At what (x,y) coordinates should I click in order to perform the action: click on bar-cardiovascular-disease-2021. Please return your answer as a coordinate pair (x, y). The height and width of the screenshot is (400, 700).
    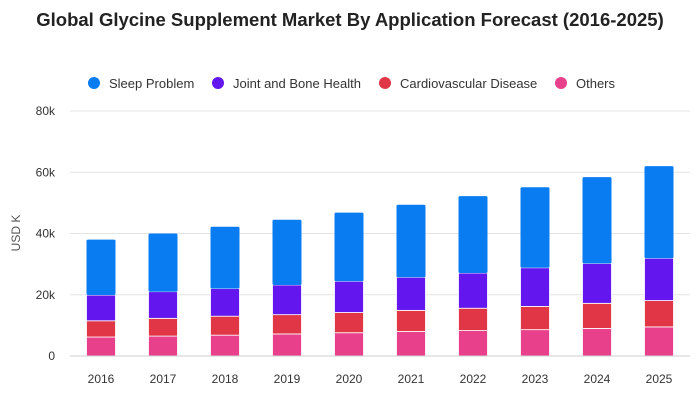
    Looking at the image, I should click on (411, 320).